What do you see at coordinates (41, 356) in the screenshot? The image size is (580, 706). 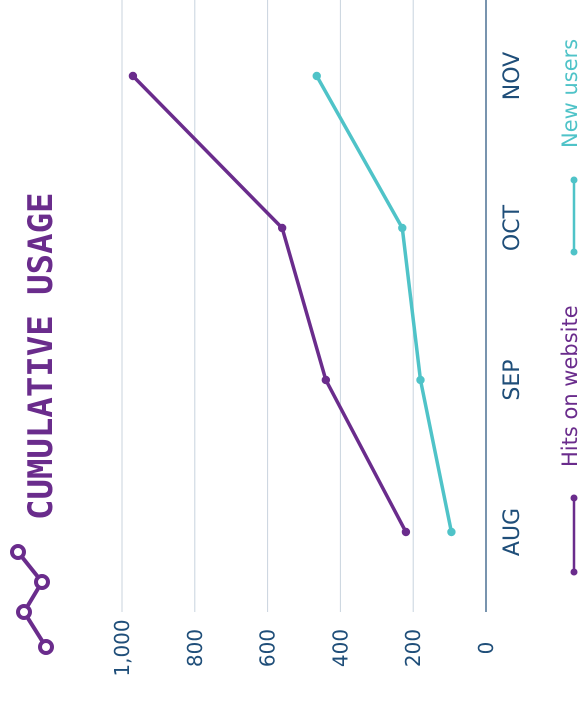 I see `chart-title: CUMULATIVE USAGE` at bounding box center [41, 356].